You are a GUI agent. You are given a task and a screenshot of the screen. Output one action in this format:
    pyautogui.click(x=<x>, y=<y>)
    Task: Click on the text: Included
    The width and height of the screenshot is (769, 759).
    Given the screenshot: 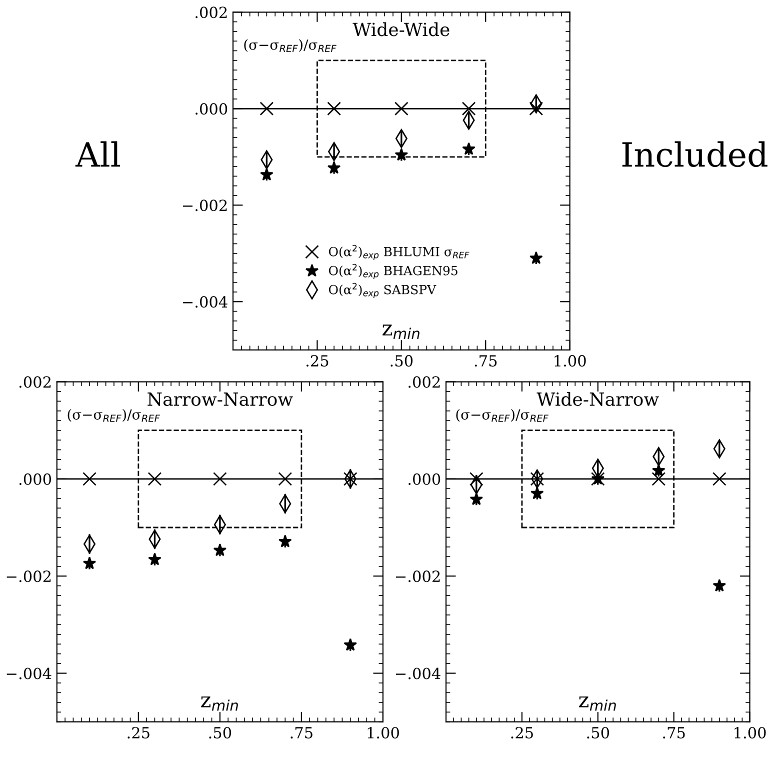 What is the action you would take?
    pyautogui.click(x=695, y=154)
    